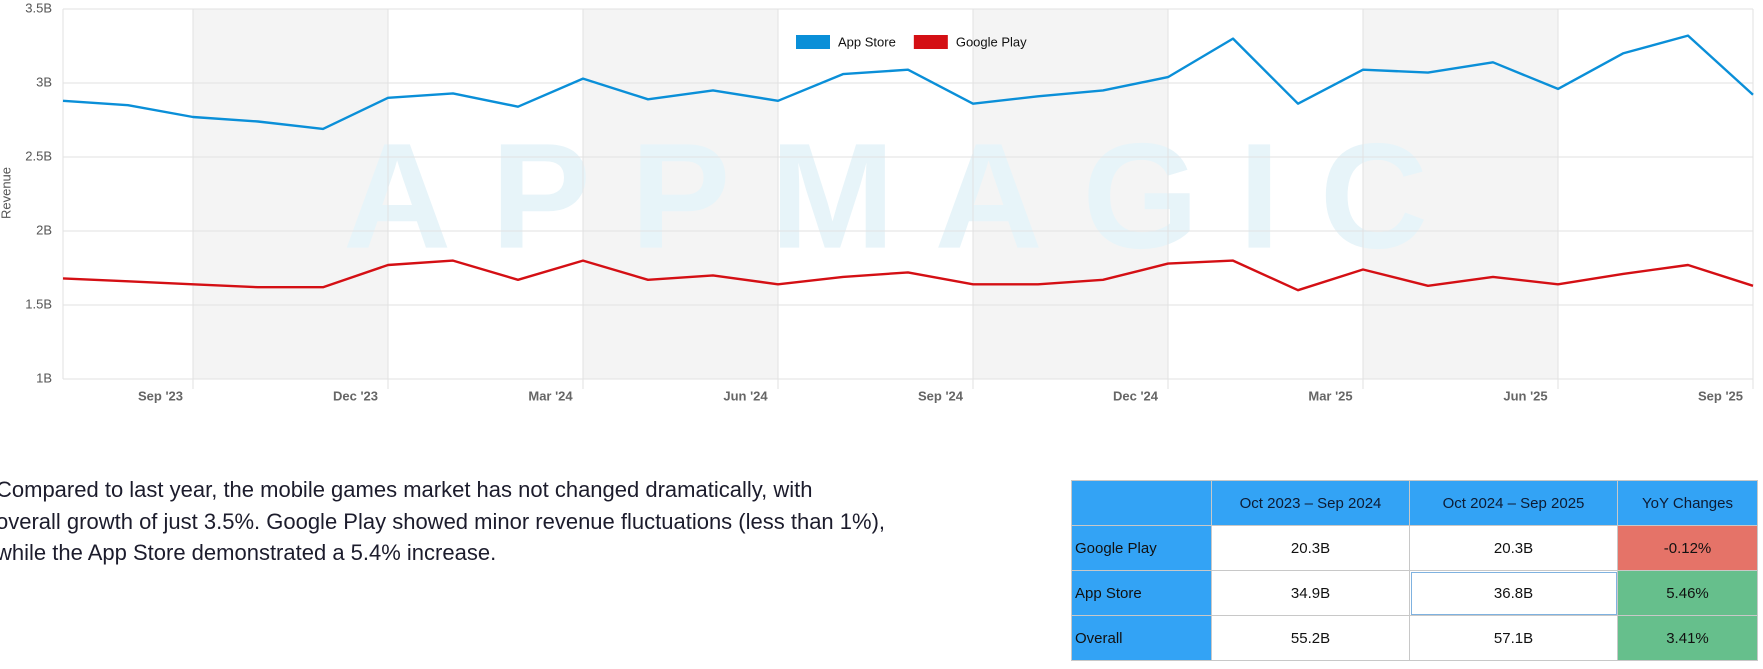 The width and height of the screenshot is (1763, 669). I want to click on x-tick-label: Sep '24, so click(941, 395).